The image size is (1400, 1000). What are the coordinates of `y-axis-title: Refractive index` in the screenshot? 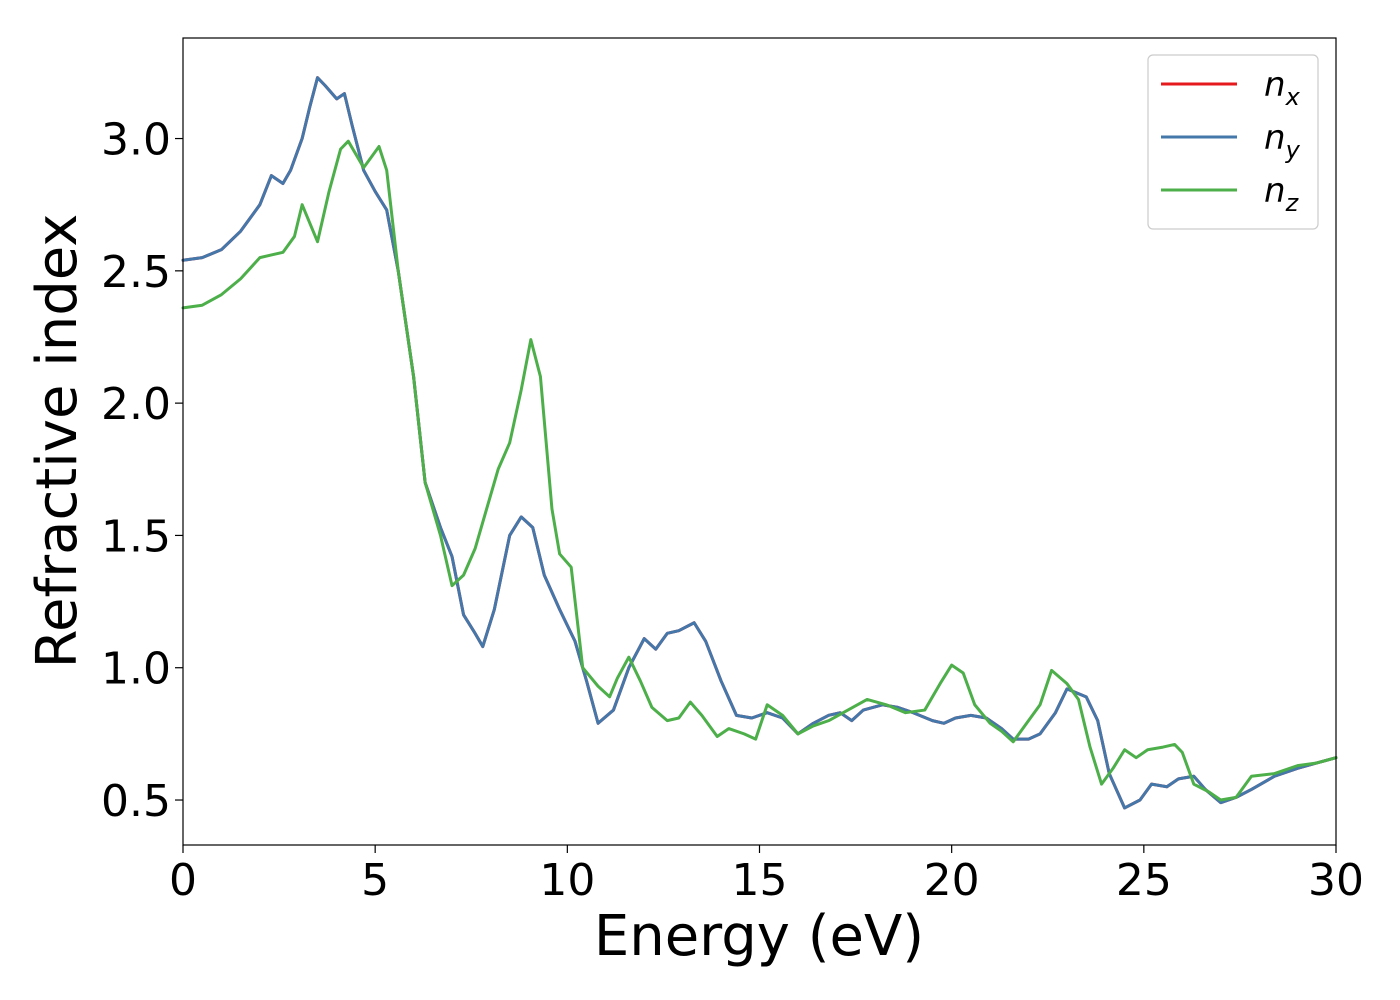 It's located at (57, 441).